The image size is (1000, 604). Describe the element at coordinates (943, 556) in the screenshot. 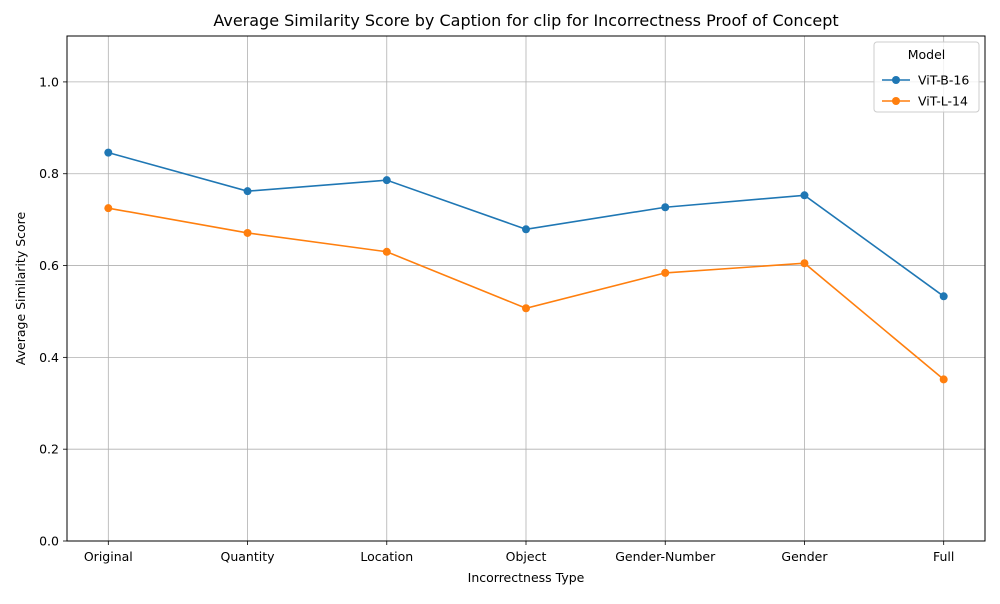

I see `x-tick-label: Full` at that location.